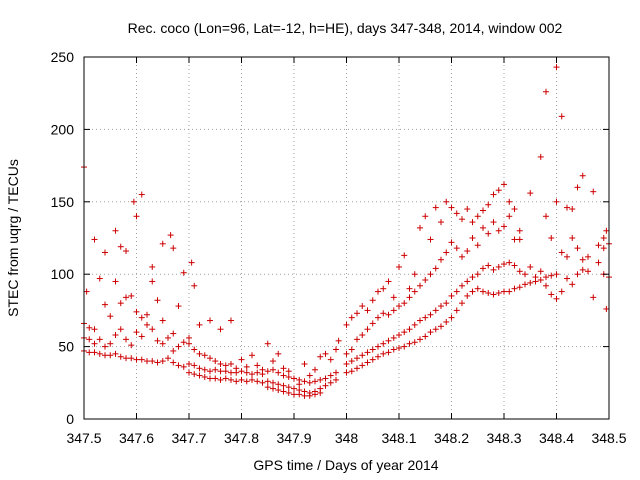 The width and height of the screenshot is (640, 480). I want to click on y-tick-label: 150, so click(63, 202).